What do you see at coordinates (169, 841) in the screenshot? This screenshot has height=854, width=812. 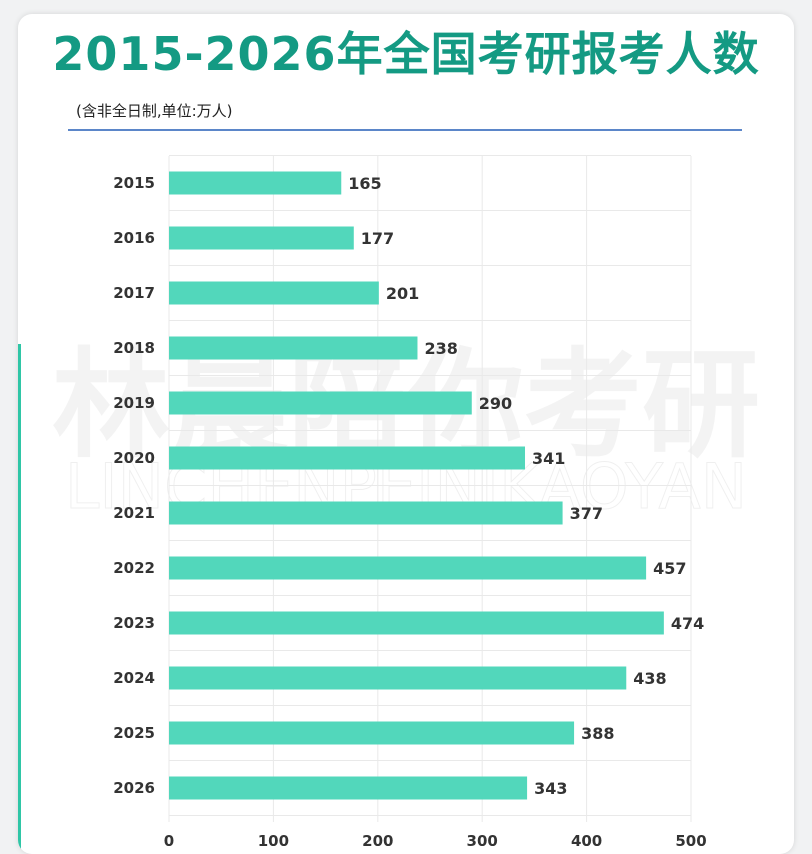 I see `x-tick-label-0: 0` at bounding box center [169, 841].